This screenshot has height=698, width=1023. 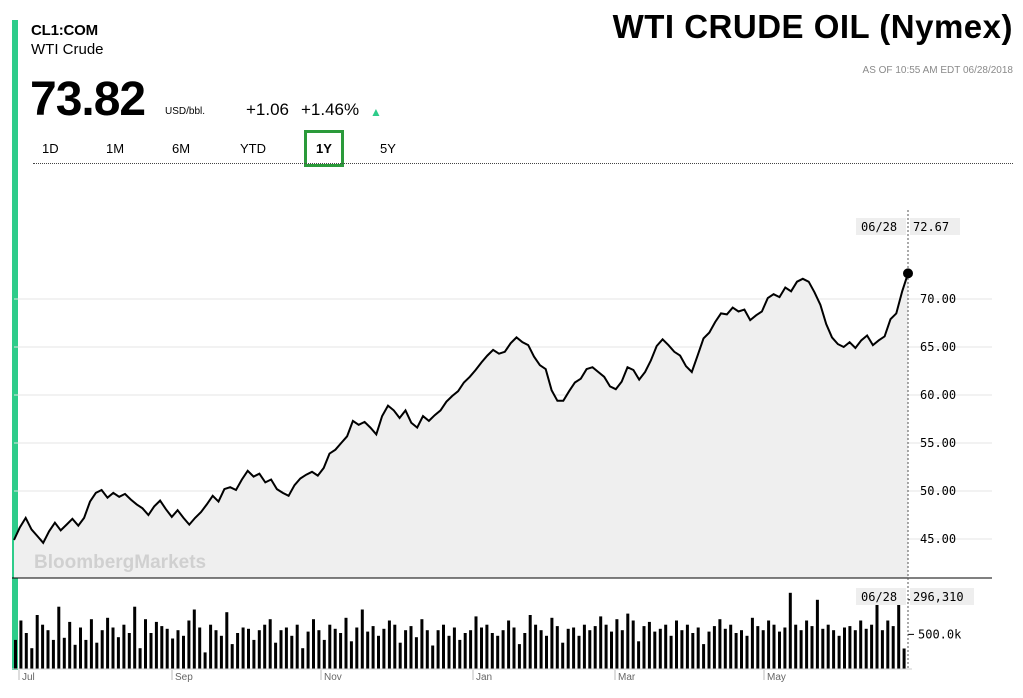 I want to click on as-of-timestamp: AS OF 10:55 AM EDT 06/28/2018, so click(x=937, y=70).